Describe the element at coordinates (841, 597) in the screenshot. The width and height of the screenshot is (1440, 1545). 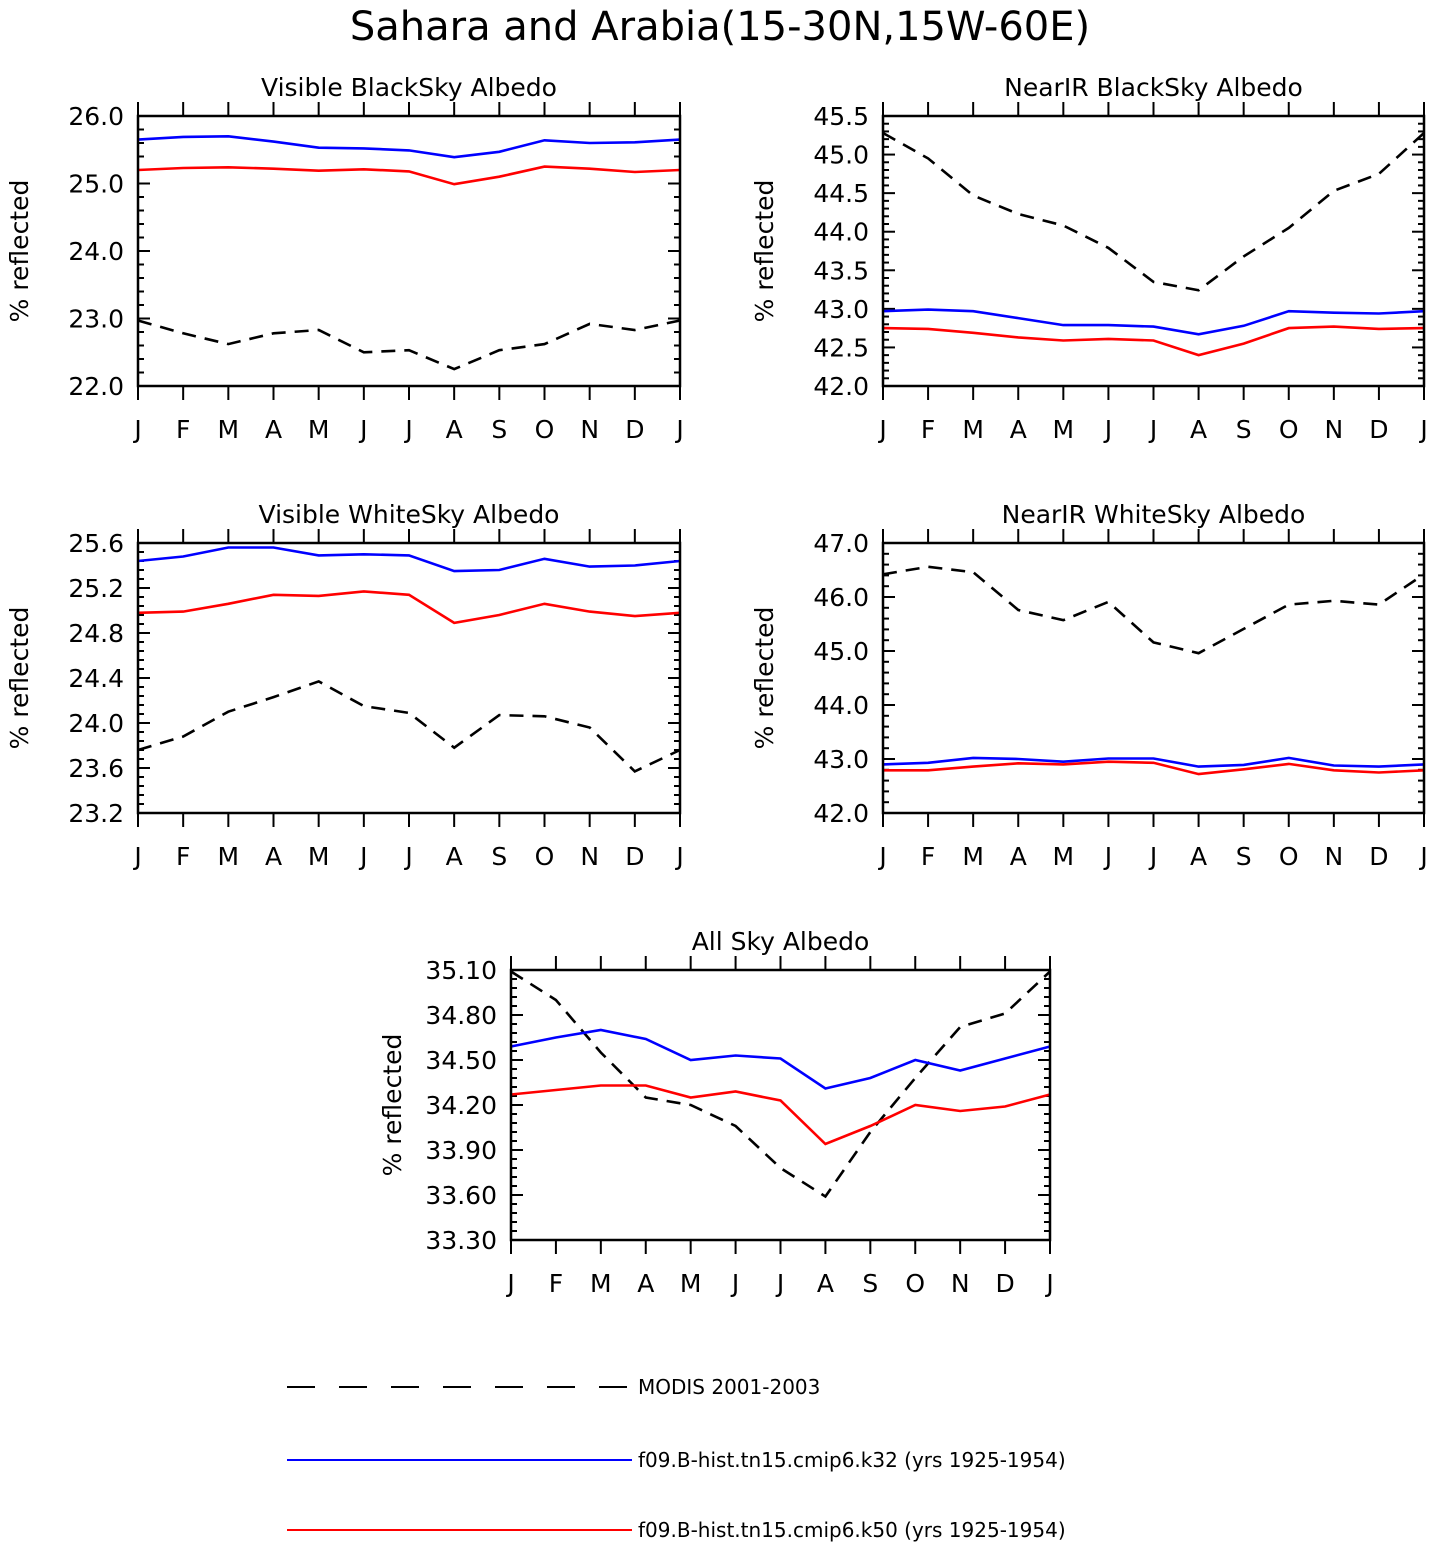
I see `y-tick-label: 46.0` at that location.